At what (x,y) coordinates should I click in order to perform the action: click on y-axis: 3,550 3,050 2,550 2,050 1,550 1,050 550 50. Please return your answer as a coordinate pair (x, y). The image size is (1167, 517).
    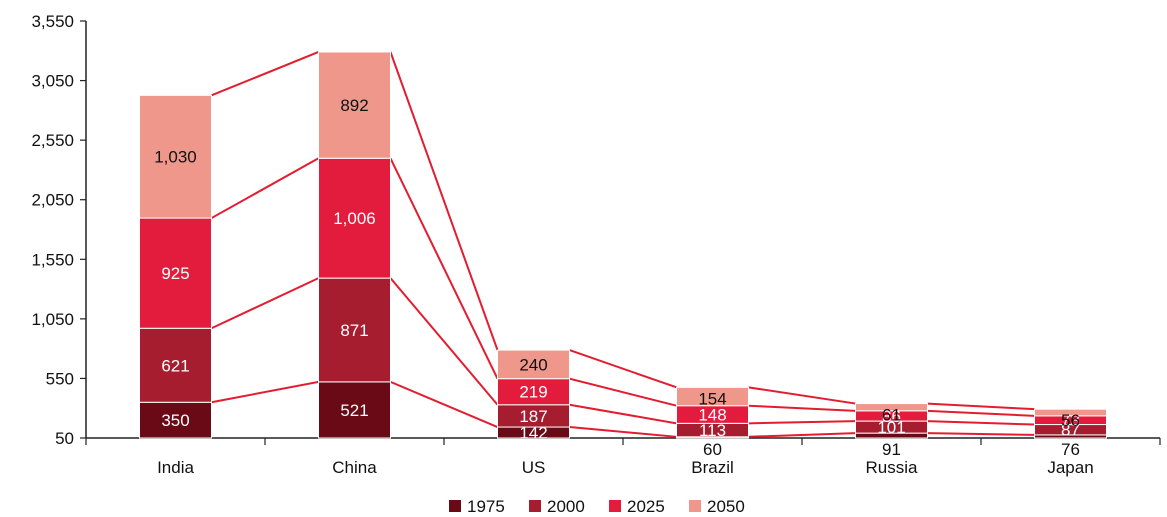
    Looking at the image, I should click on (59, 230).